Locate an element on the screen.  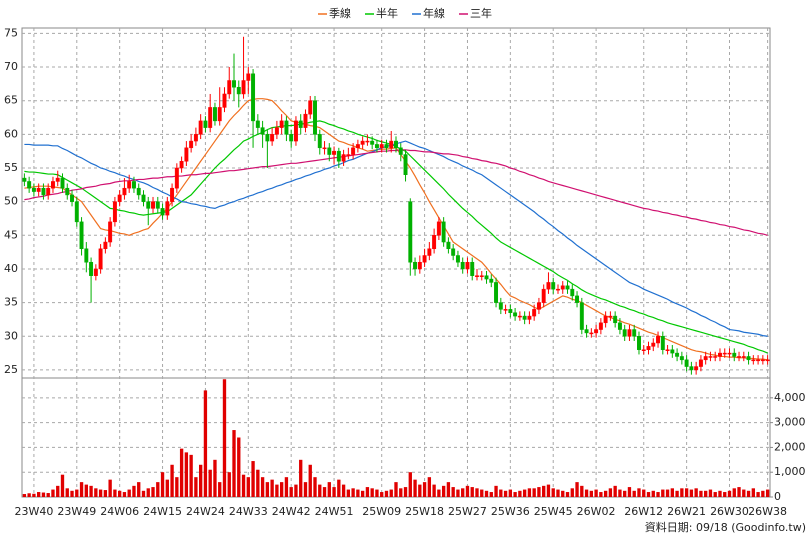
y-tick-label: 35 is located at coordinates (11, 302).